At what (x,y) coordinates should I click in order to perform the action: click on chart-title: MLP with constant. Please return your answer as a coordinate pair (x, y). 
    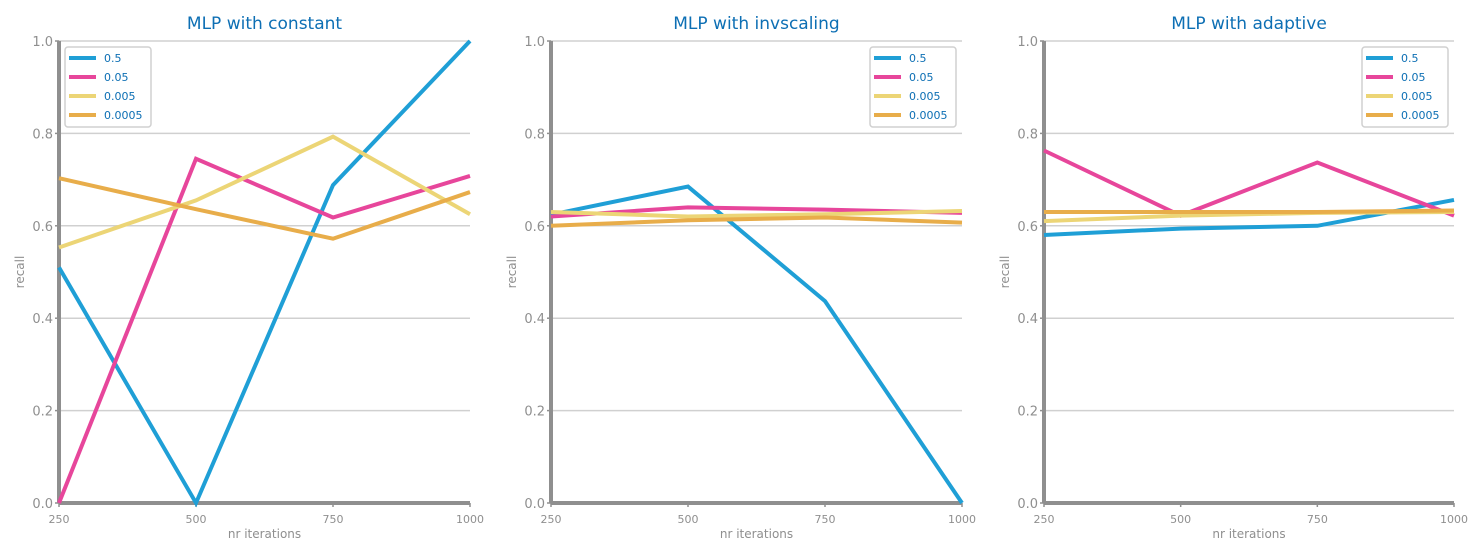
    Looking at the image, I should click on (265, 24).